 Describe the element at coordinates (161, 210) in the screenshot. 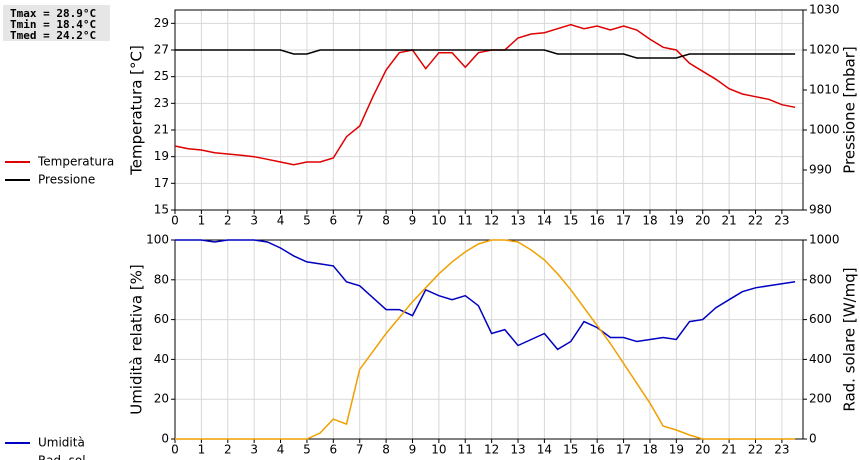

I see `y-tick-label: 15` at that location.